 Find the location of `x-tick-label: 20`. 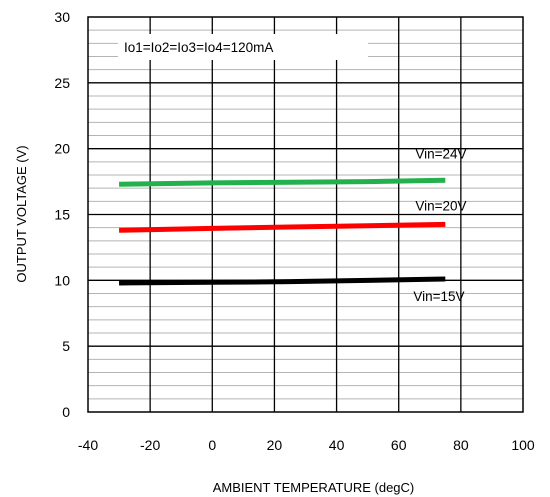

x-tick-label: 20 is located at coordinates (275, 445).